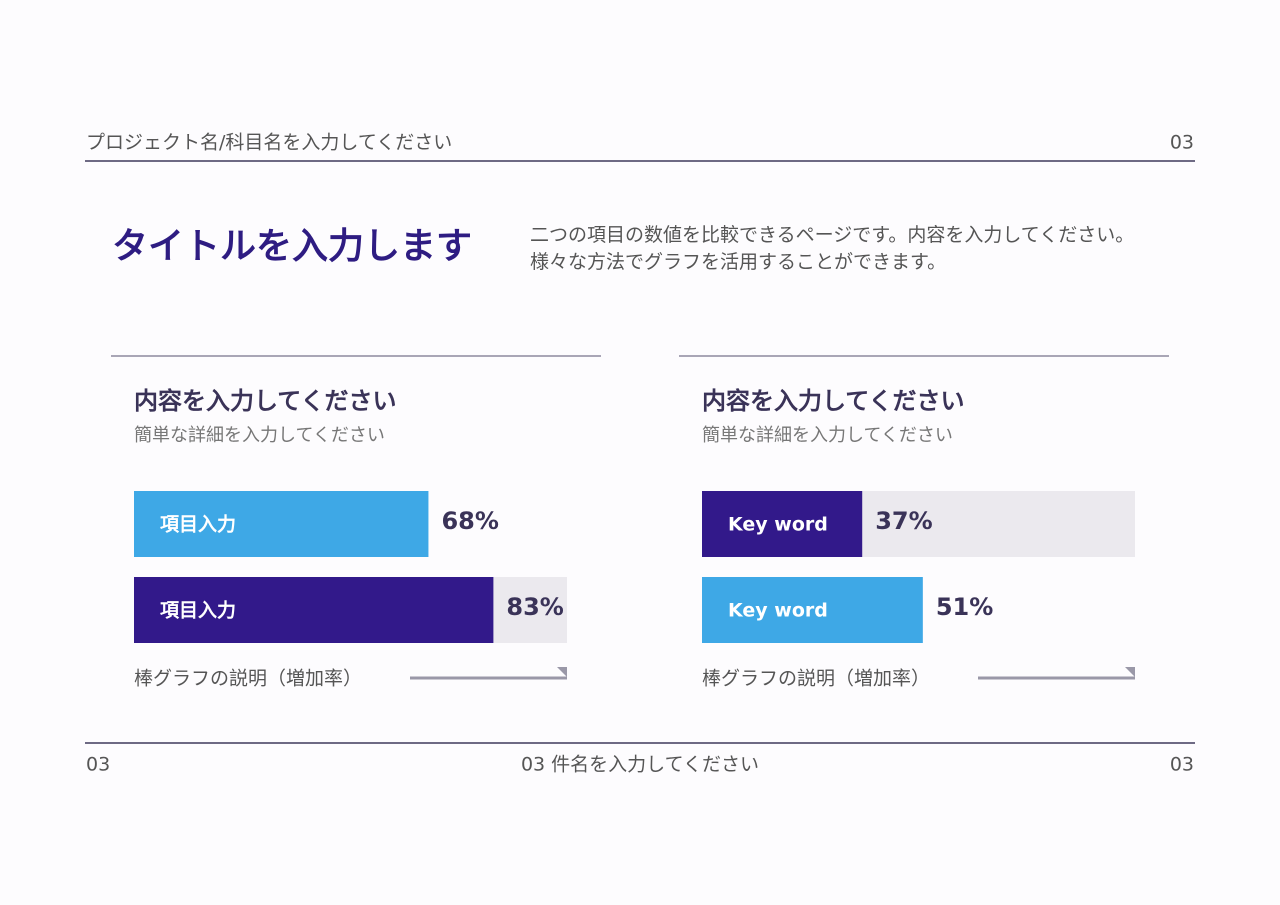 The width and height of the screenshot is (1280, 905). Describe the element at coordinates (469, 521) in the screenshot. I see `value-label: 68%` at that location.